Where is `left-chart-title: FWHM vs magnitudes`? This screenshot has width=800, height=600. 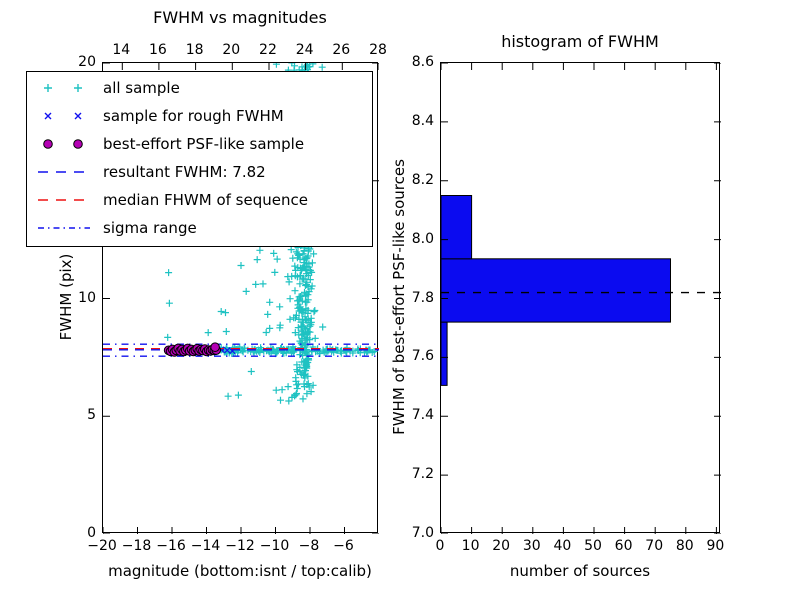 left-chart-title: FWHM vs magnitudes is located at coordinates (240, 17).